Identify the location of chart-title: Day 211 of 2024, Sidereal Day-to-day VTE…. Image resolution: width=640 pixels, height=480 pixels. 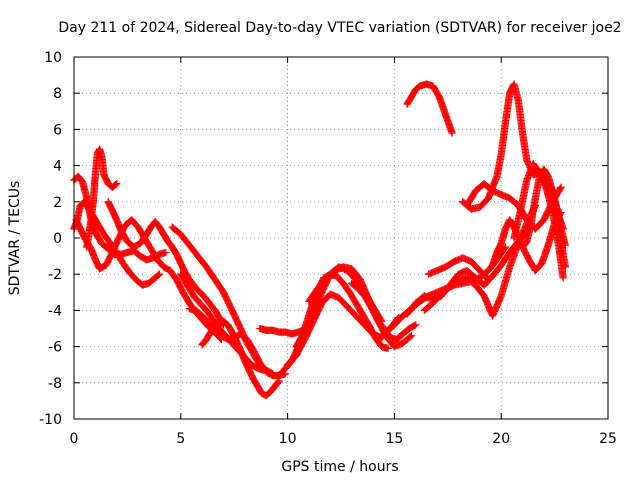
(339, 28).